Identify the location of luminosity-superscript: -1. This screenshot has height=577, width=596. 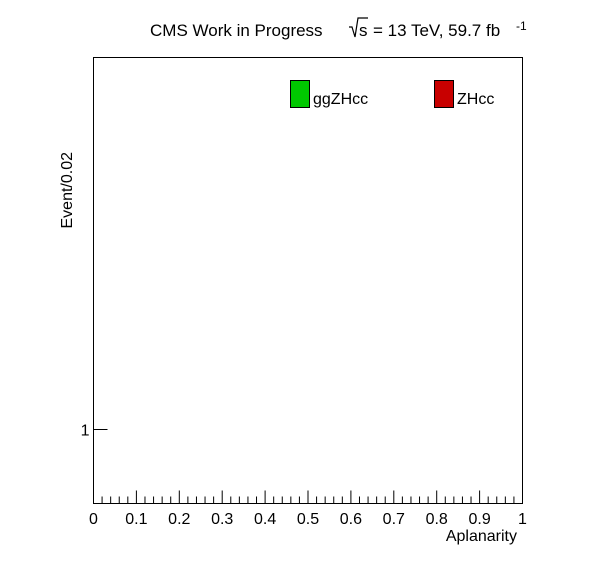
(521, 26).